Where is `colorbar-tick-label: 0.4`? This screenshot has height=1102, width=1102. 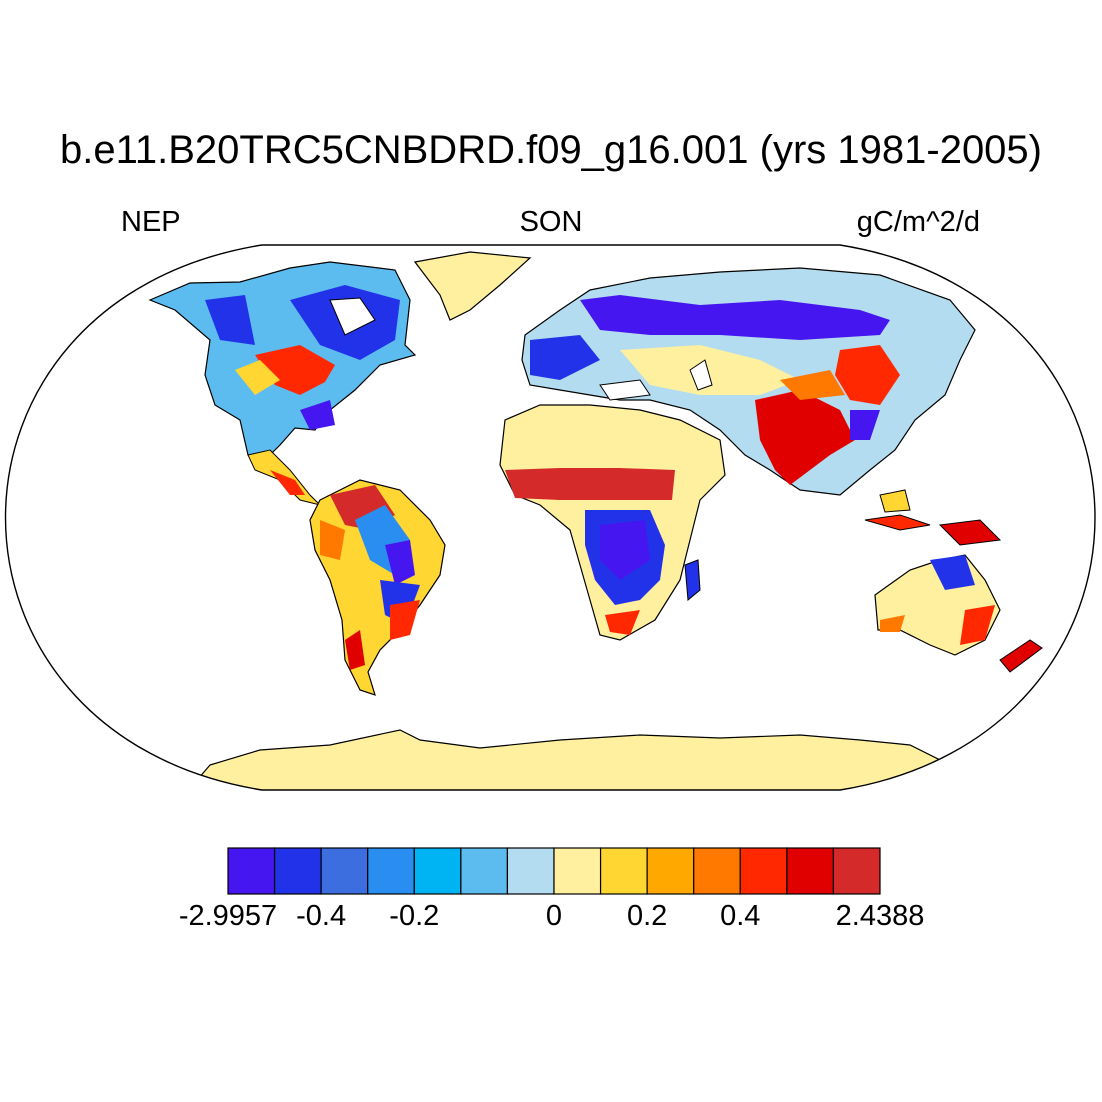
colorbar-tick-label: 0.4 is located at coordinates (740, 916).